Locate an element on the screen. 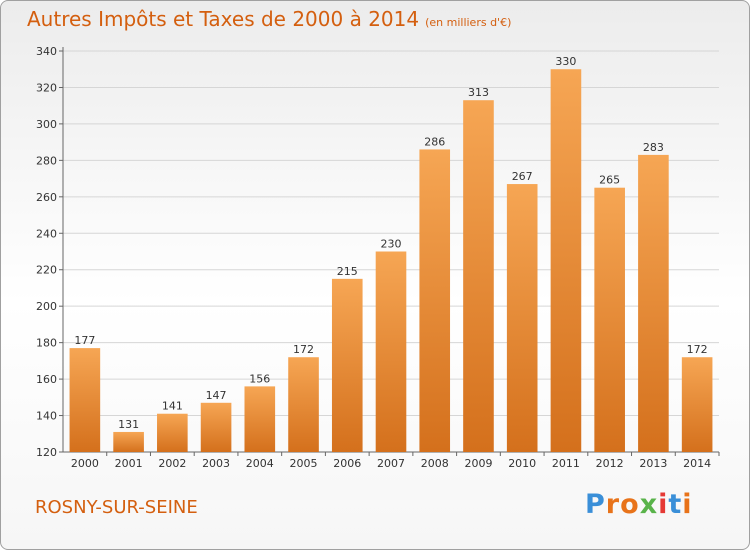 The width and height of the screenshot is (750, 550). data-label-2004: 156 is located at coordinates (259, 378).